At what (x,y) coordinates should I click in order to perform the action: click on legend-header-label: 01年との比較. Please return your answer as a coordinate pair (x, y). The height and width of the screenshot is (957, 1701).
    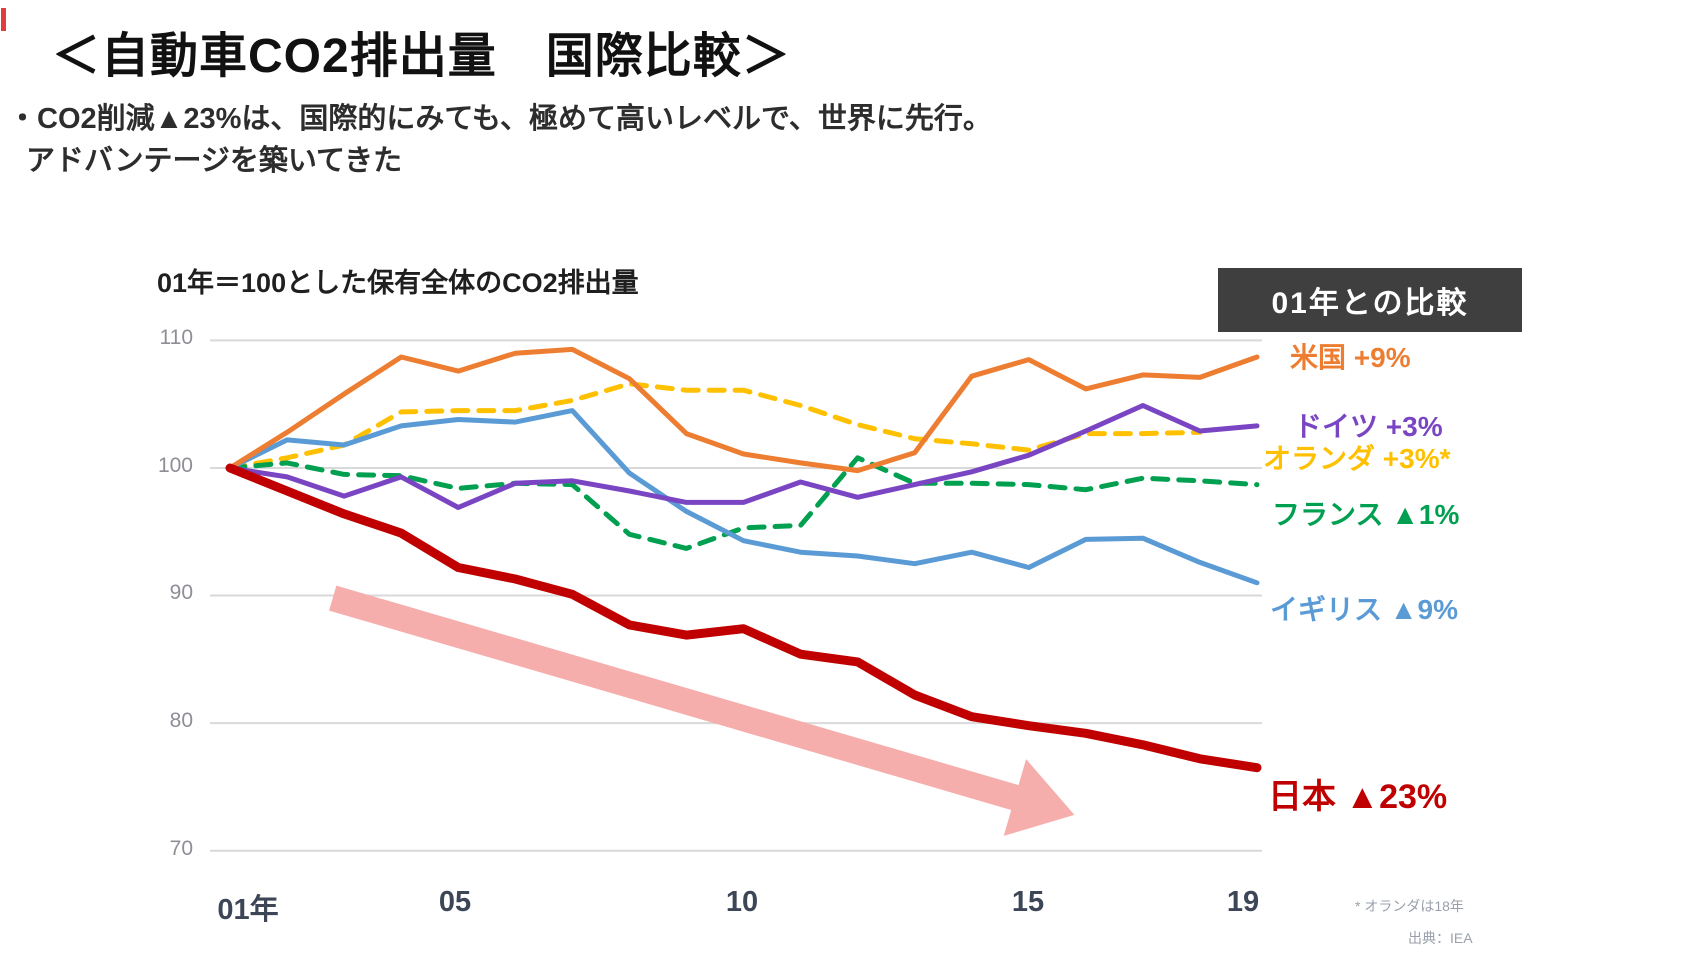
    Looking at the image, I should click on (1370, 303).